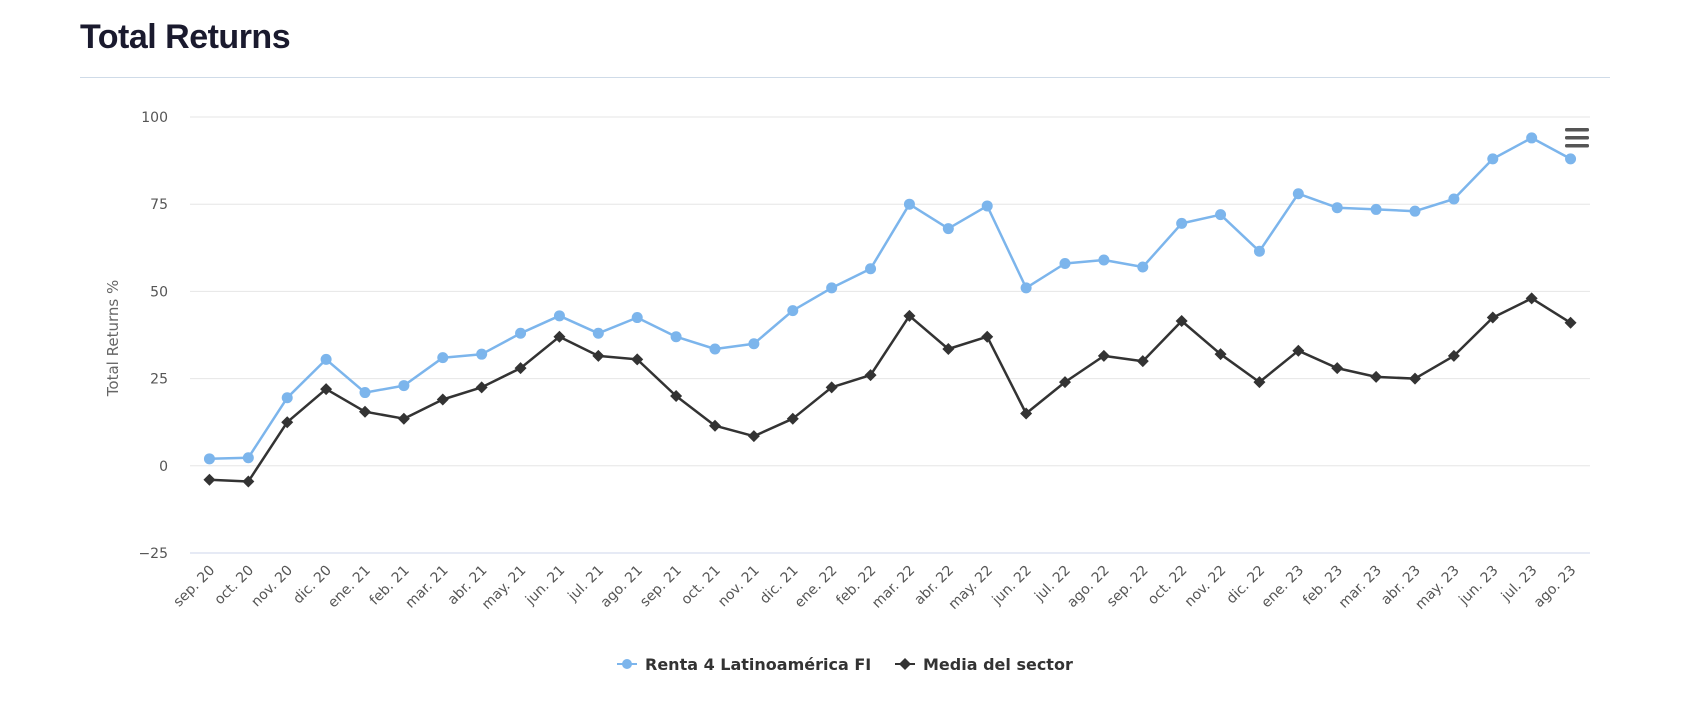  What do you see at coordinates (1206, 587) in the screenshot?
I see `x-tick-label: nov. 22` at bounding box center [1206, 587].